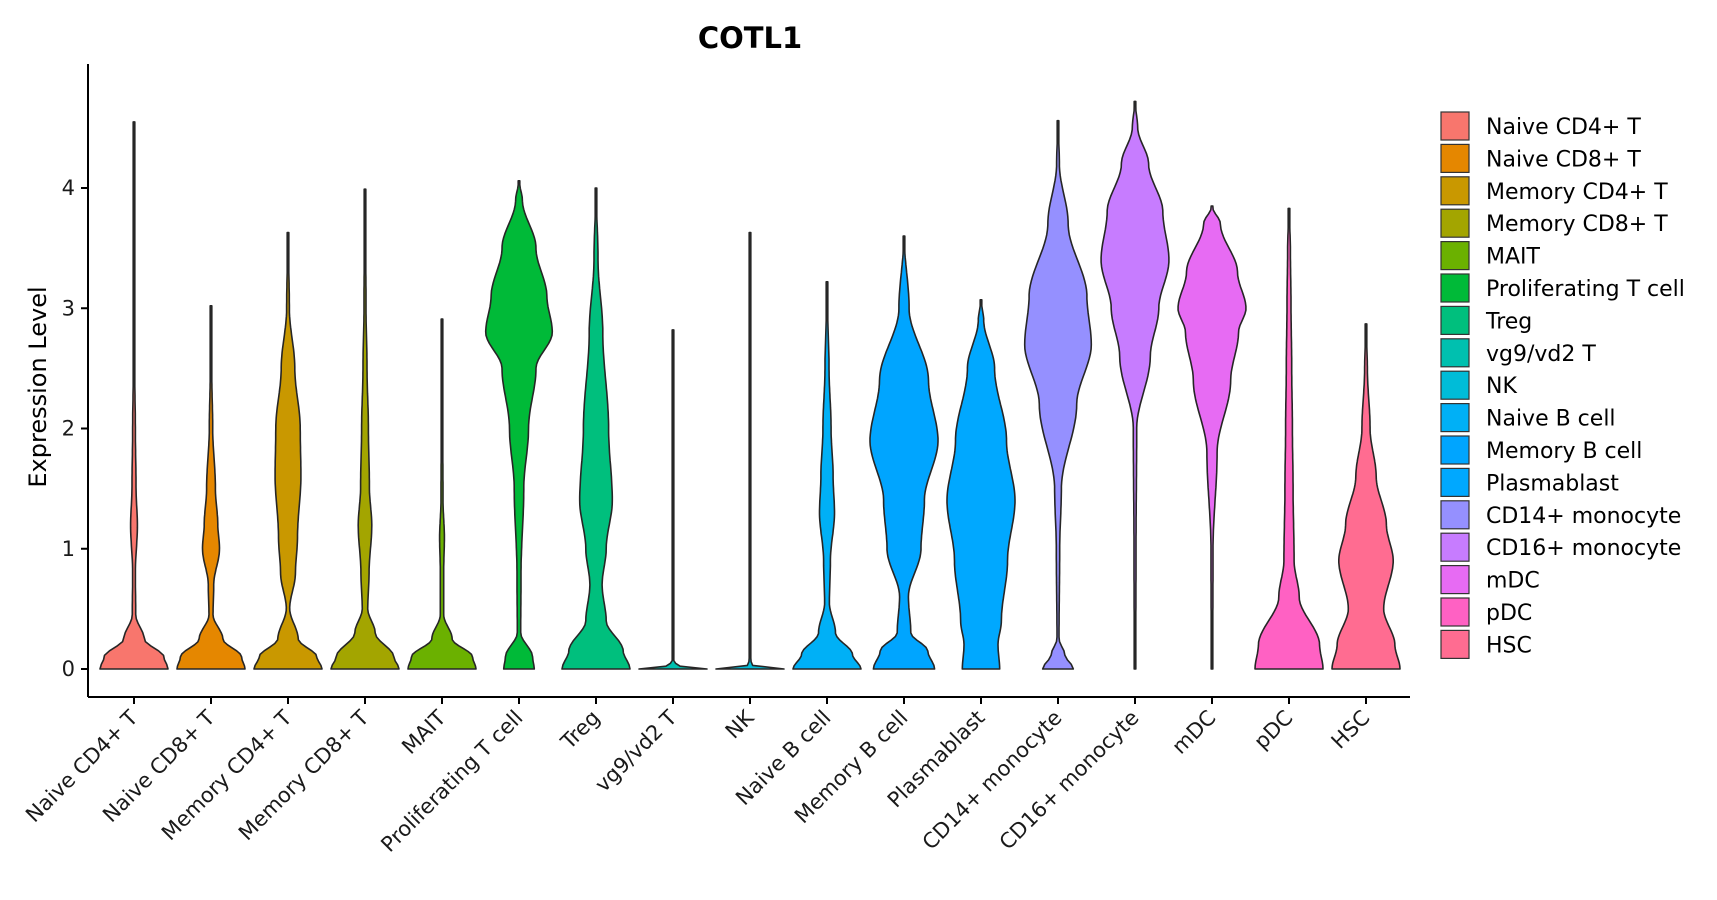 The image size is (1717, 900). Describe the element at coordinates (1193, 732) in the screenshot. I see `x-tick-label: mDC` at that location.